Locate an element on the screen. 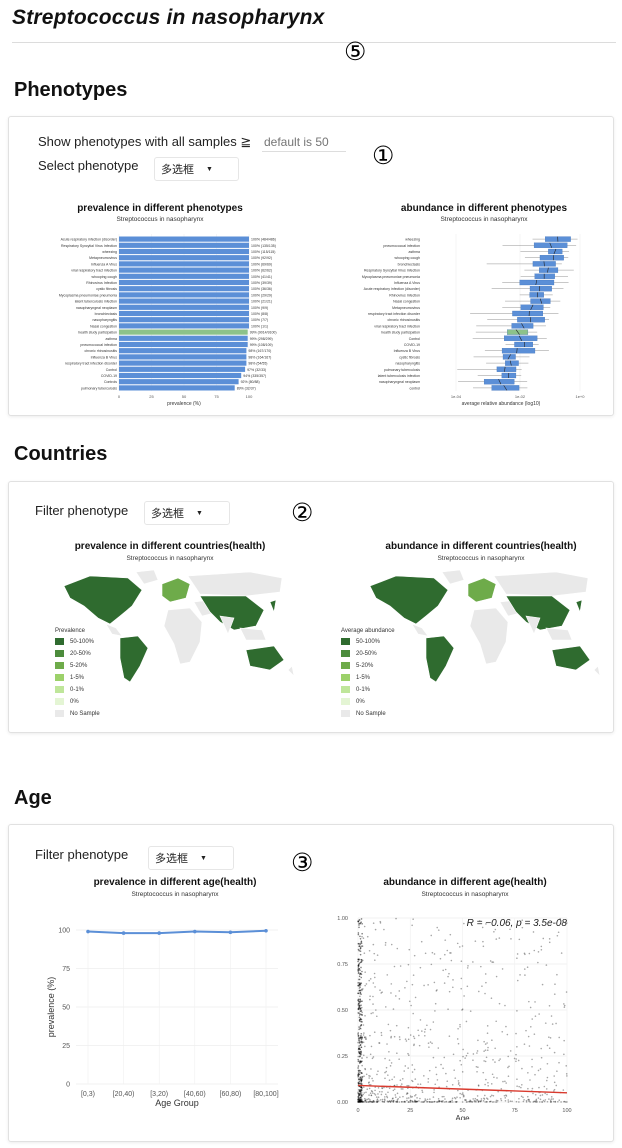 This screenshot has height=1148, width=622. y-axis-label: prevalence (%) is located at coordinates (51, 1007).